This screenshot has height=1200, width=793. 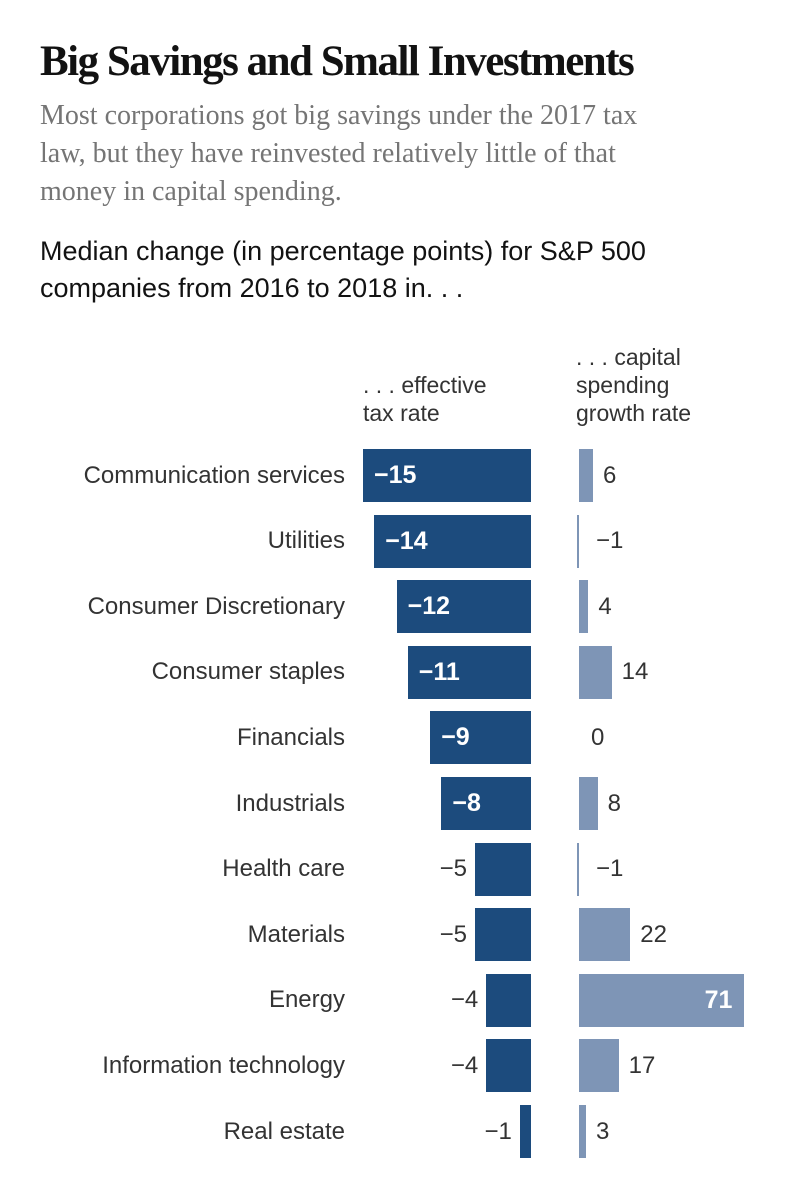 I want to click on tax-rate-value: −1, so click(x=498, y=1131).